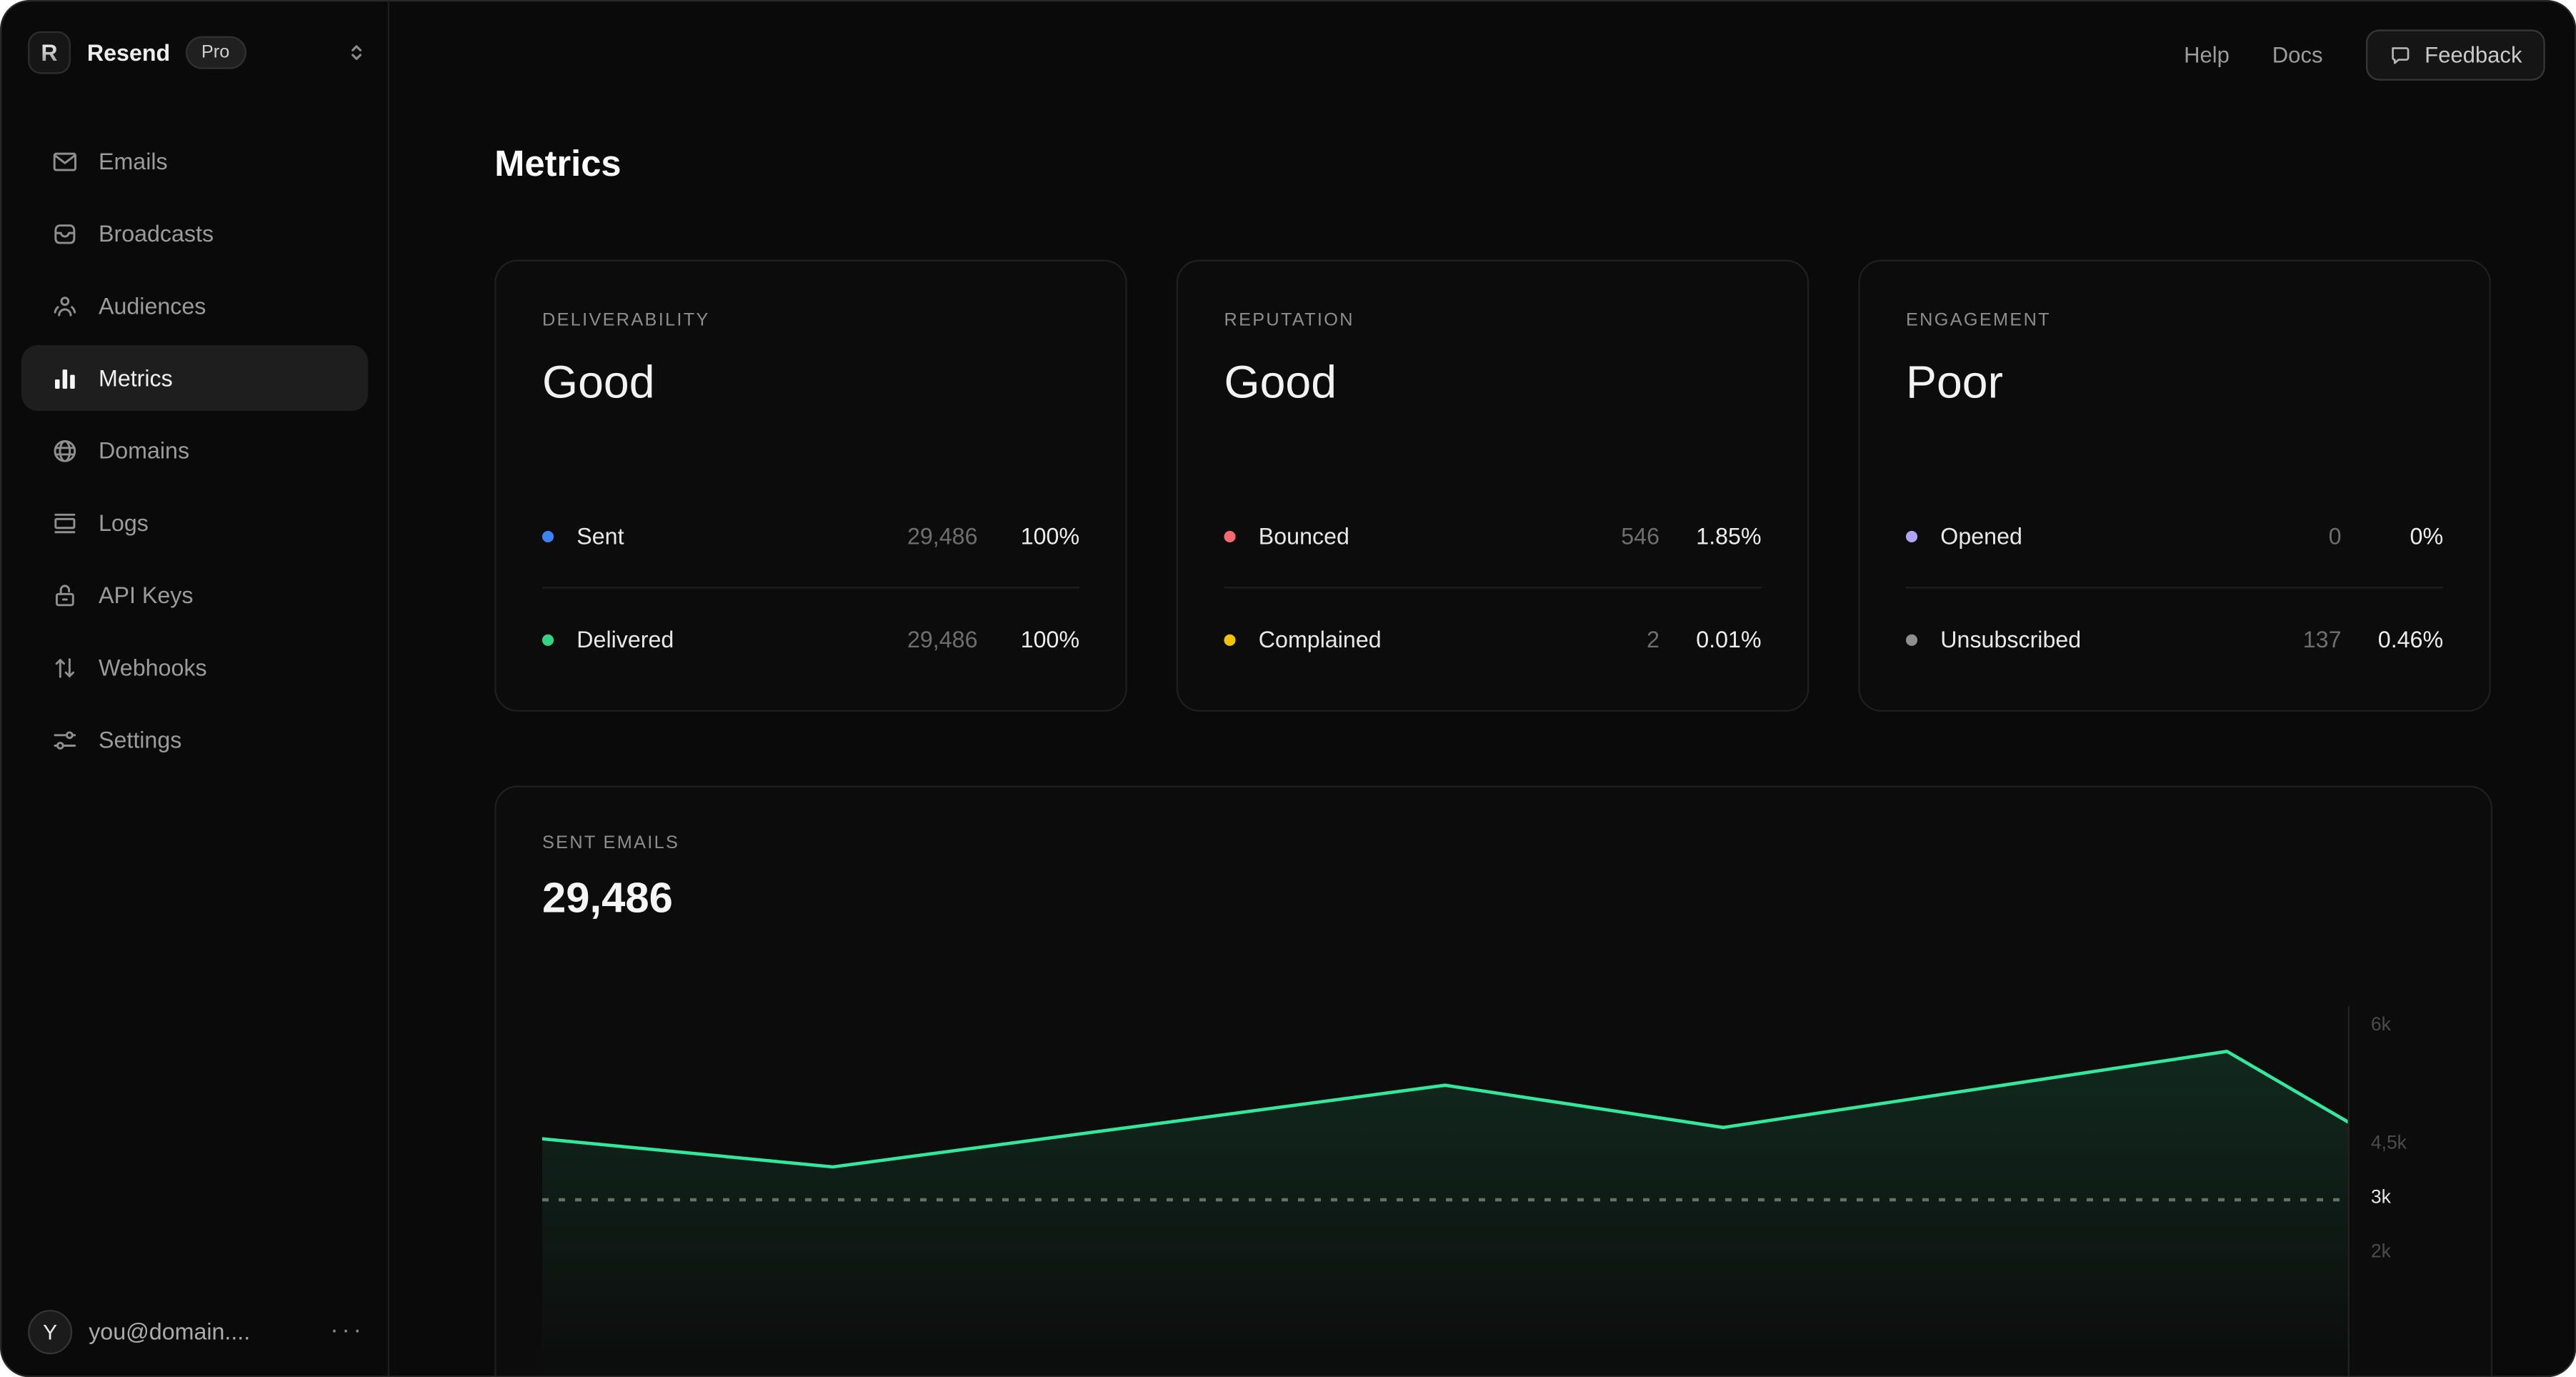 The width and height of the screenshot is (2576, 1377). What do you see at coordinates (195, 450) in the screenshot?
I see `sidebar-item-domains: Domains` at bounding box center [195, 450].